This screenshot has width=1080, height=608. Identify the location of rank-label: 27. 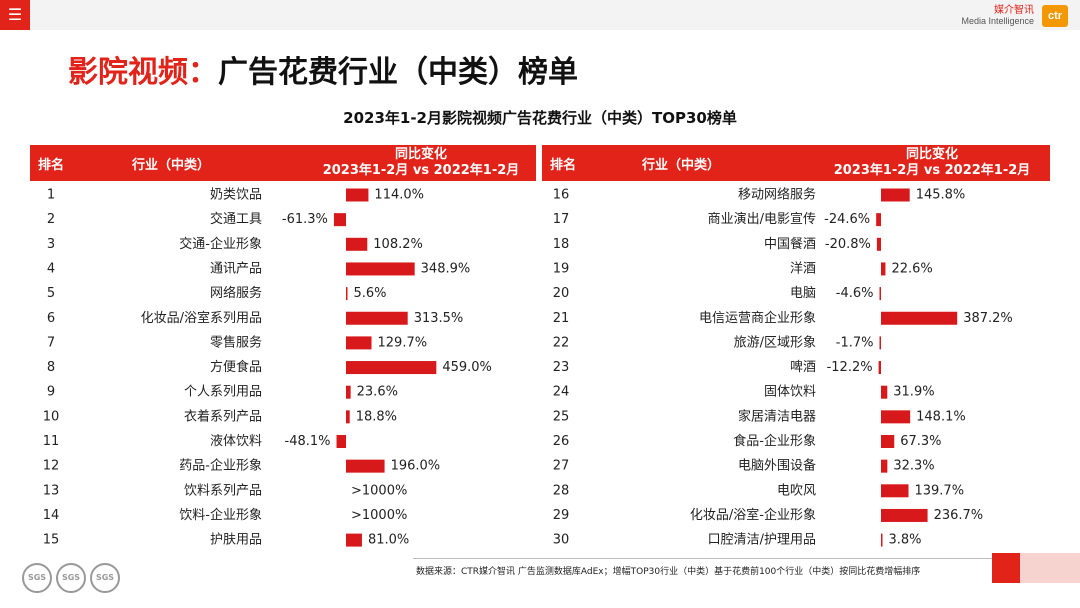
(561, 466).